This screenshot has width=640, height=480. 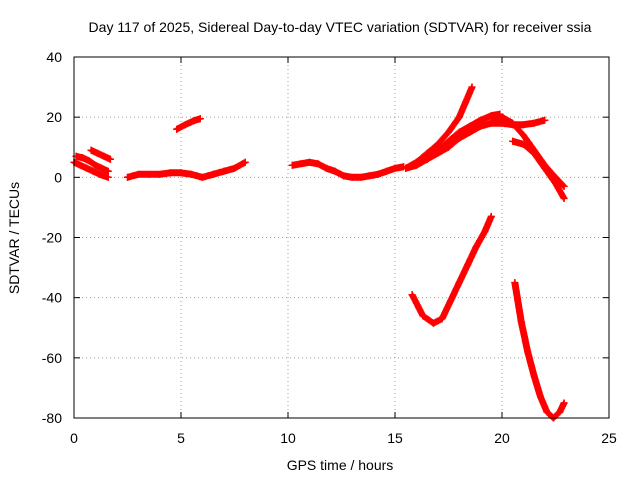 I want to click on x-tick-label: 25, so click(x=609, y=438).